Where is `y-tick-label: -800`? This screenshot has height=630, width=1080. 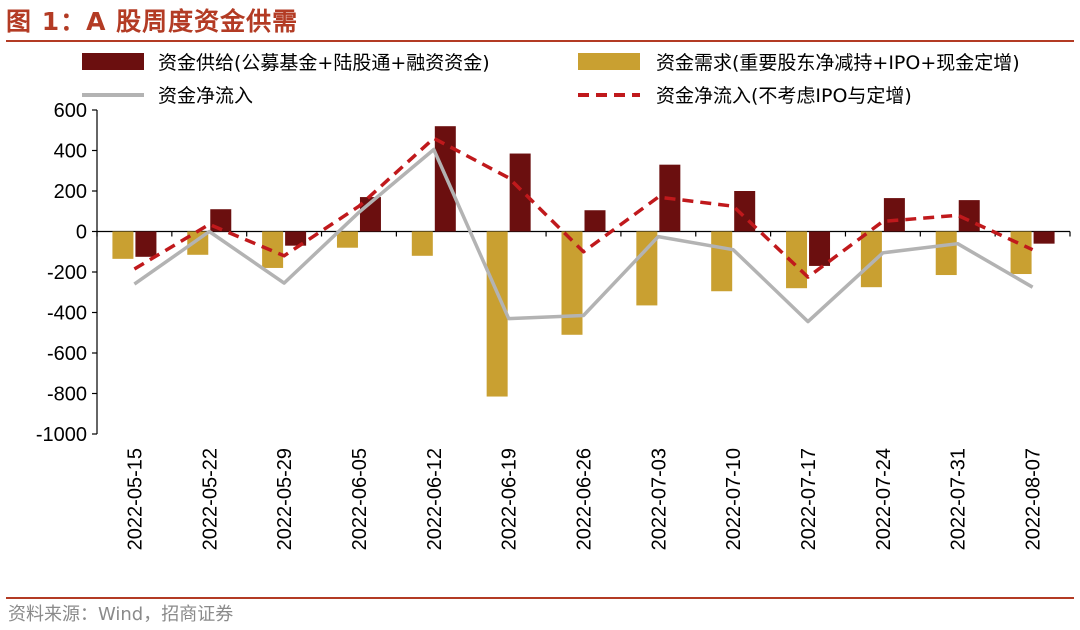
y-tick-label: -800 is located at coordinates (67, 395).